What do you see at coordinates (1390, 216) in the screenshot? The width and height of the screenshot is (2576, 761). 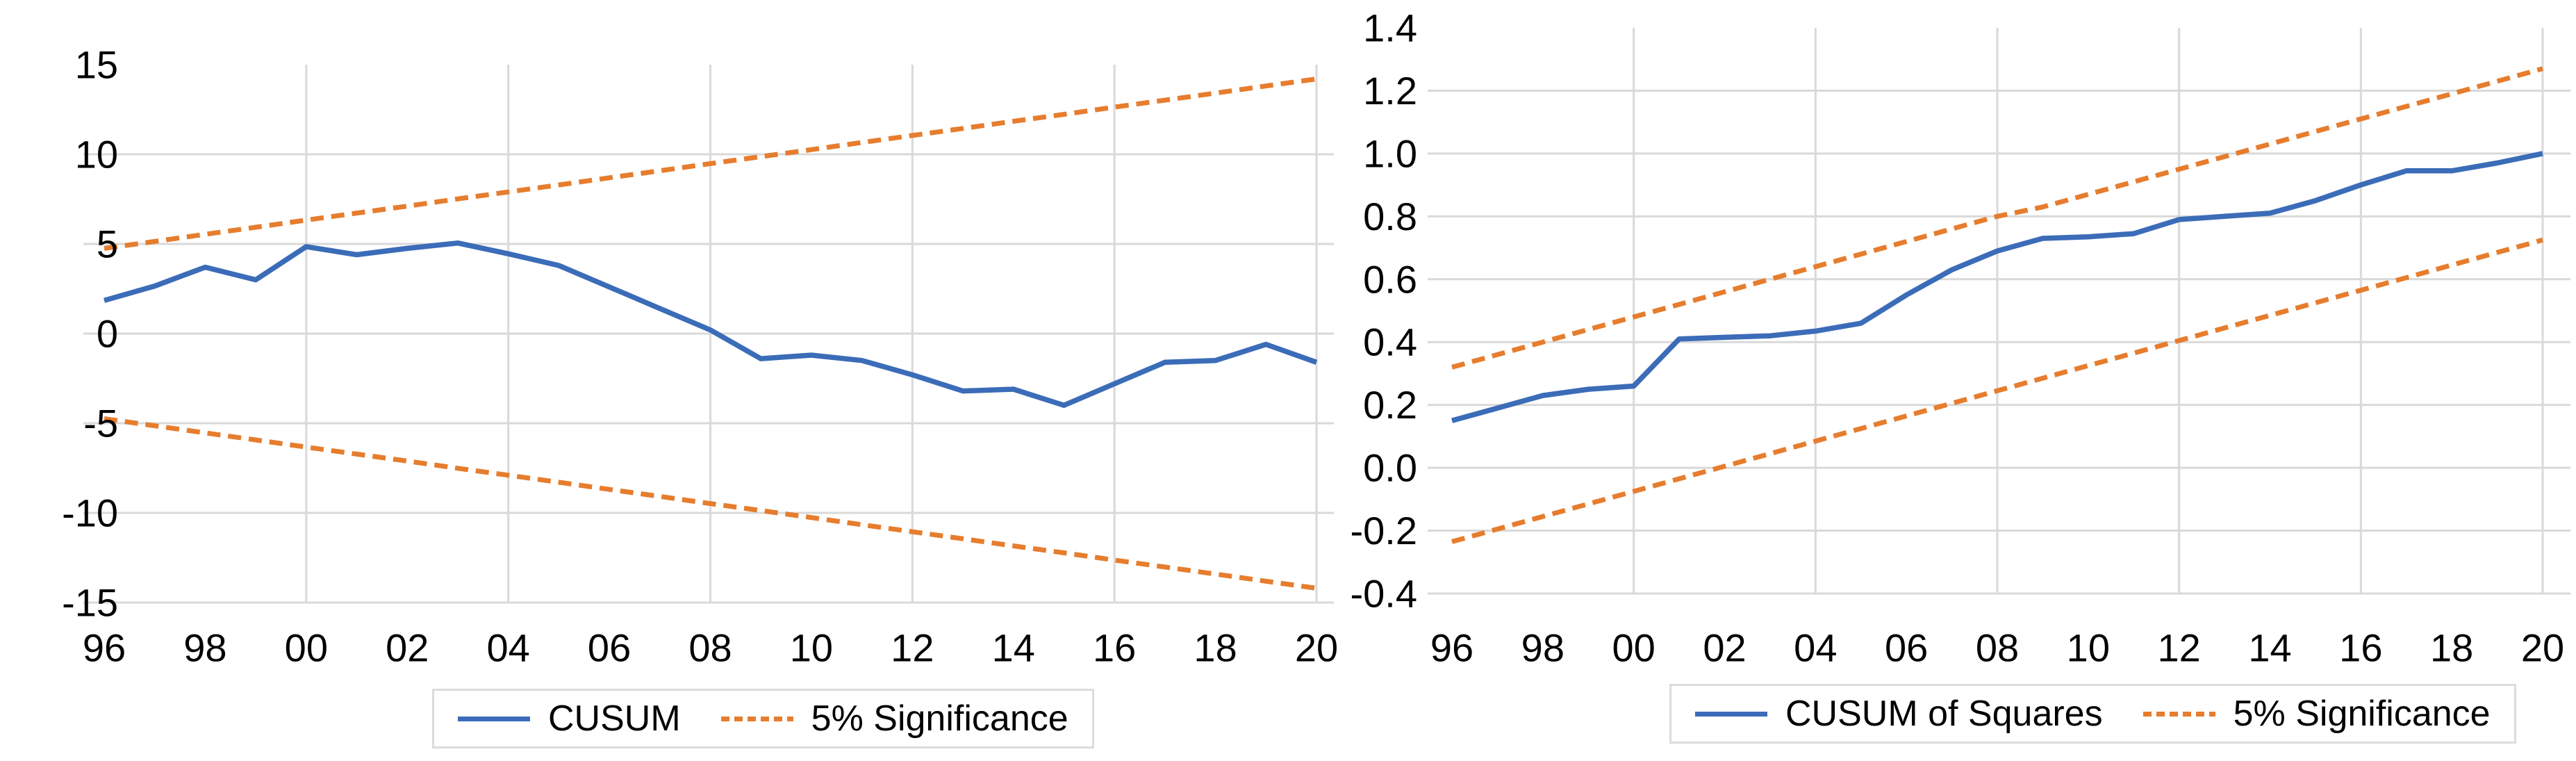 I see `y-axis-tick-label: 0.8` at bounding box center [1390, 216].